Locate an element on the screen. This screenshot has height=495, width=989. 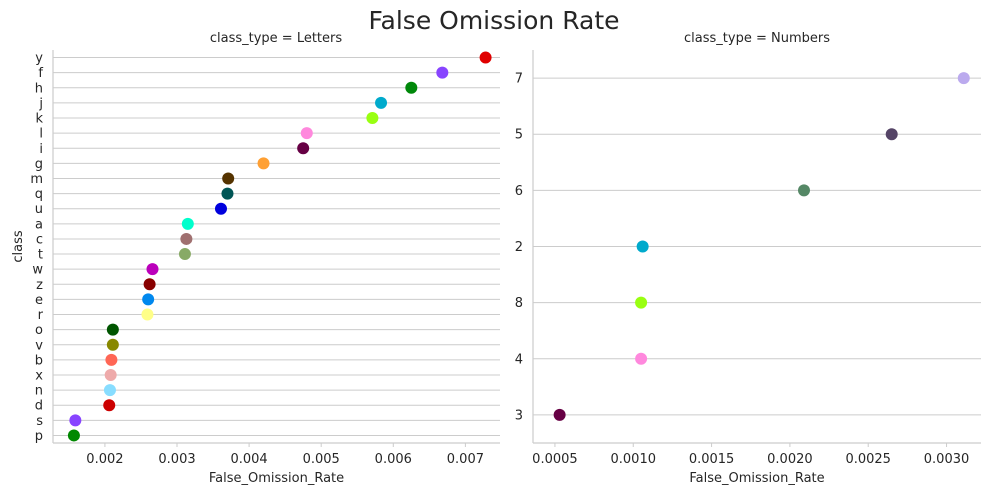
data-point-b is located at coordinates (111, 359).